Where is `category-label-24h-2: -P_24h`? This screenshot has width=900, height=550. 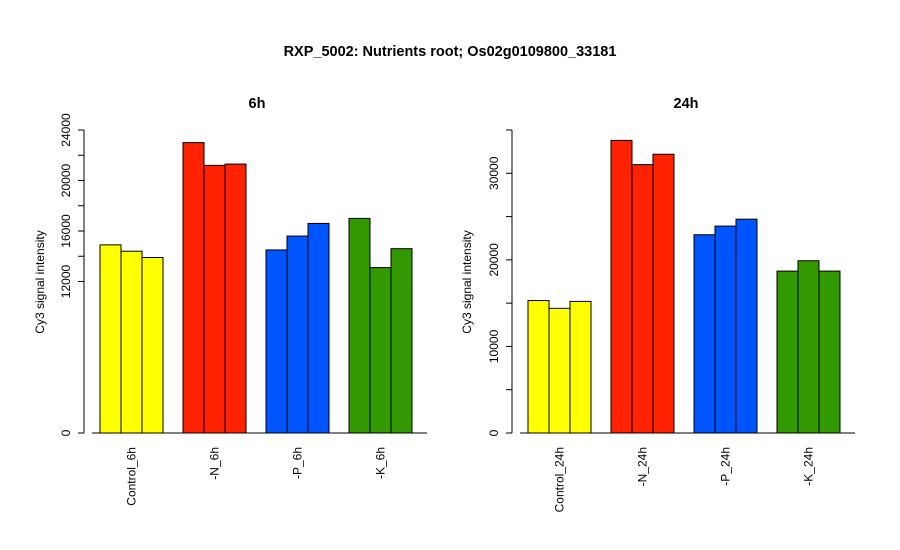 category-label-24h-2: -P_24h is located at coordinates (726, 466).